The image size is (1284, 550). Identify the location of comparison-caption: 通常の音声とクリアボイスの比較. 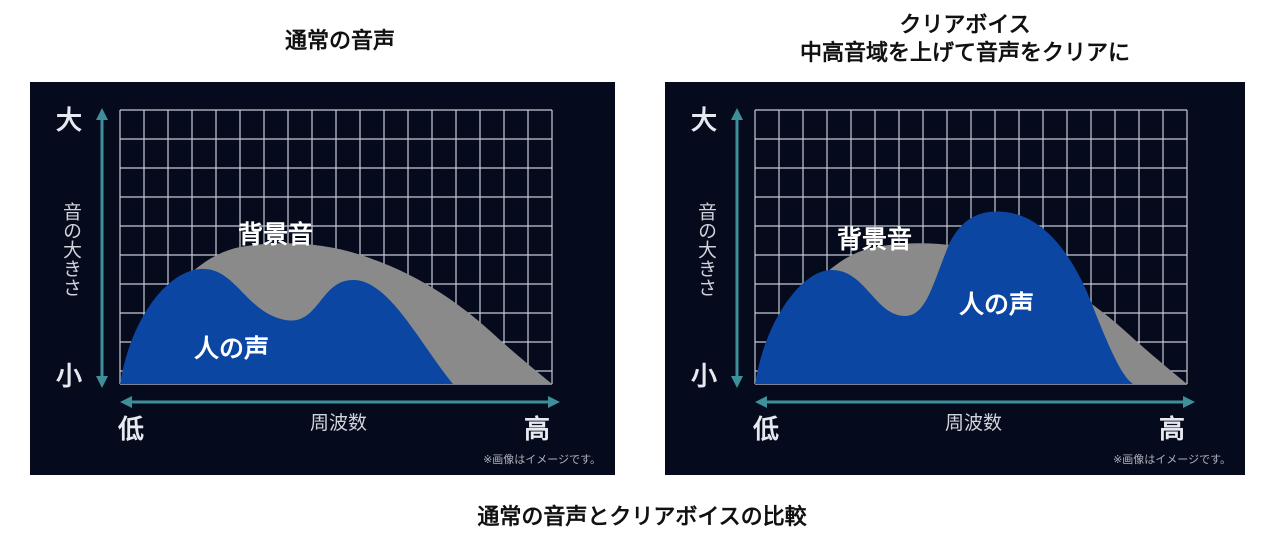
(642, 517).